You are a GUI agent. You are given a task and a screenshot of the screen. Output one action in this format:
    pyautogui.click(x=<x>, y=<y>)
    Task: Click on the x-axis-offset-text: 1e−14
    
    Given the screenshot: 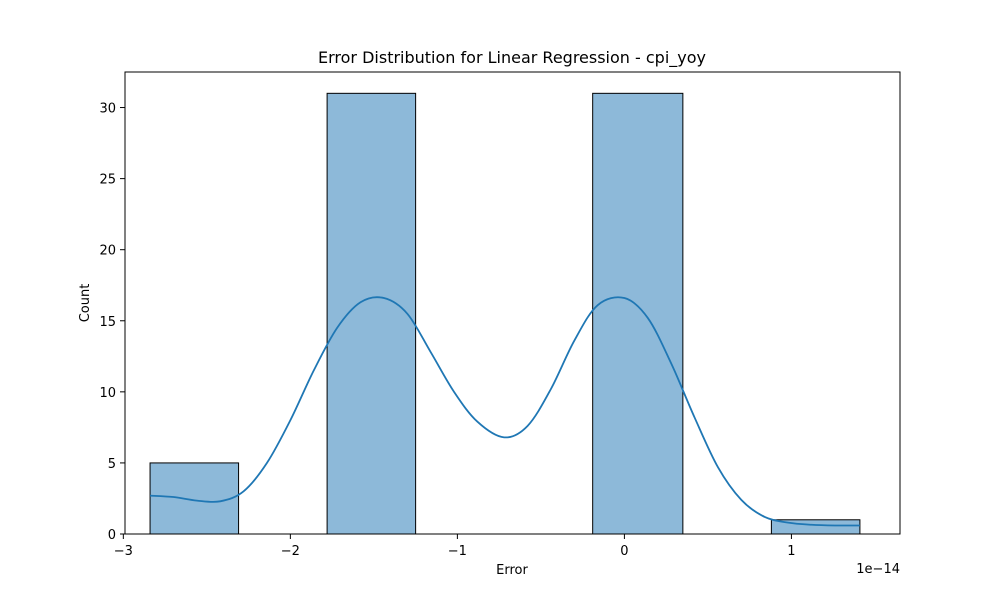 What is the action you would take?
    pyautogui.click(x=878, y=569)
    